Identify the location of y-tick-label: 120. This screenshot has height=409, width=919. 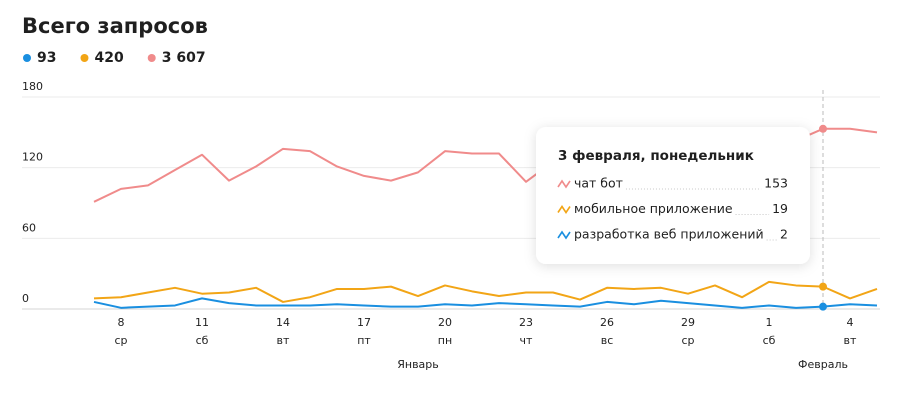
(32, 157).